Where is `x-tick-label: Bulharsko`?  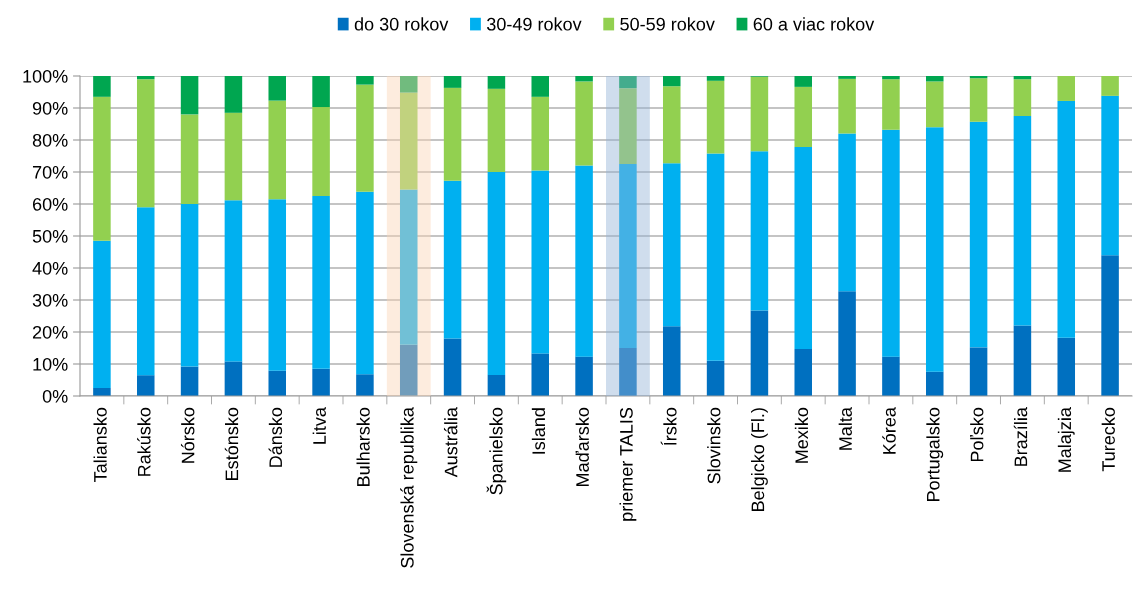
x-tick-label: Bulharsko is located at coordinates (363, 446).